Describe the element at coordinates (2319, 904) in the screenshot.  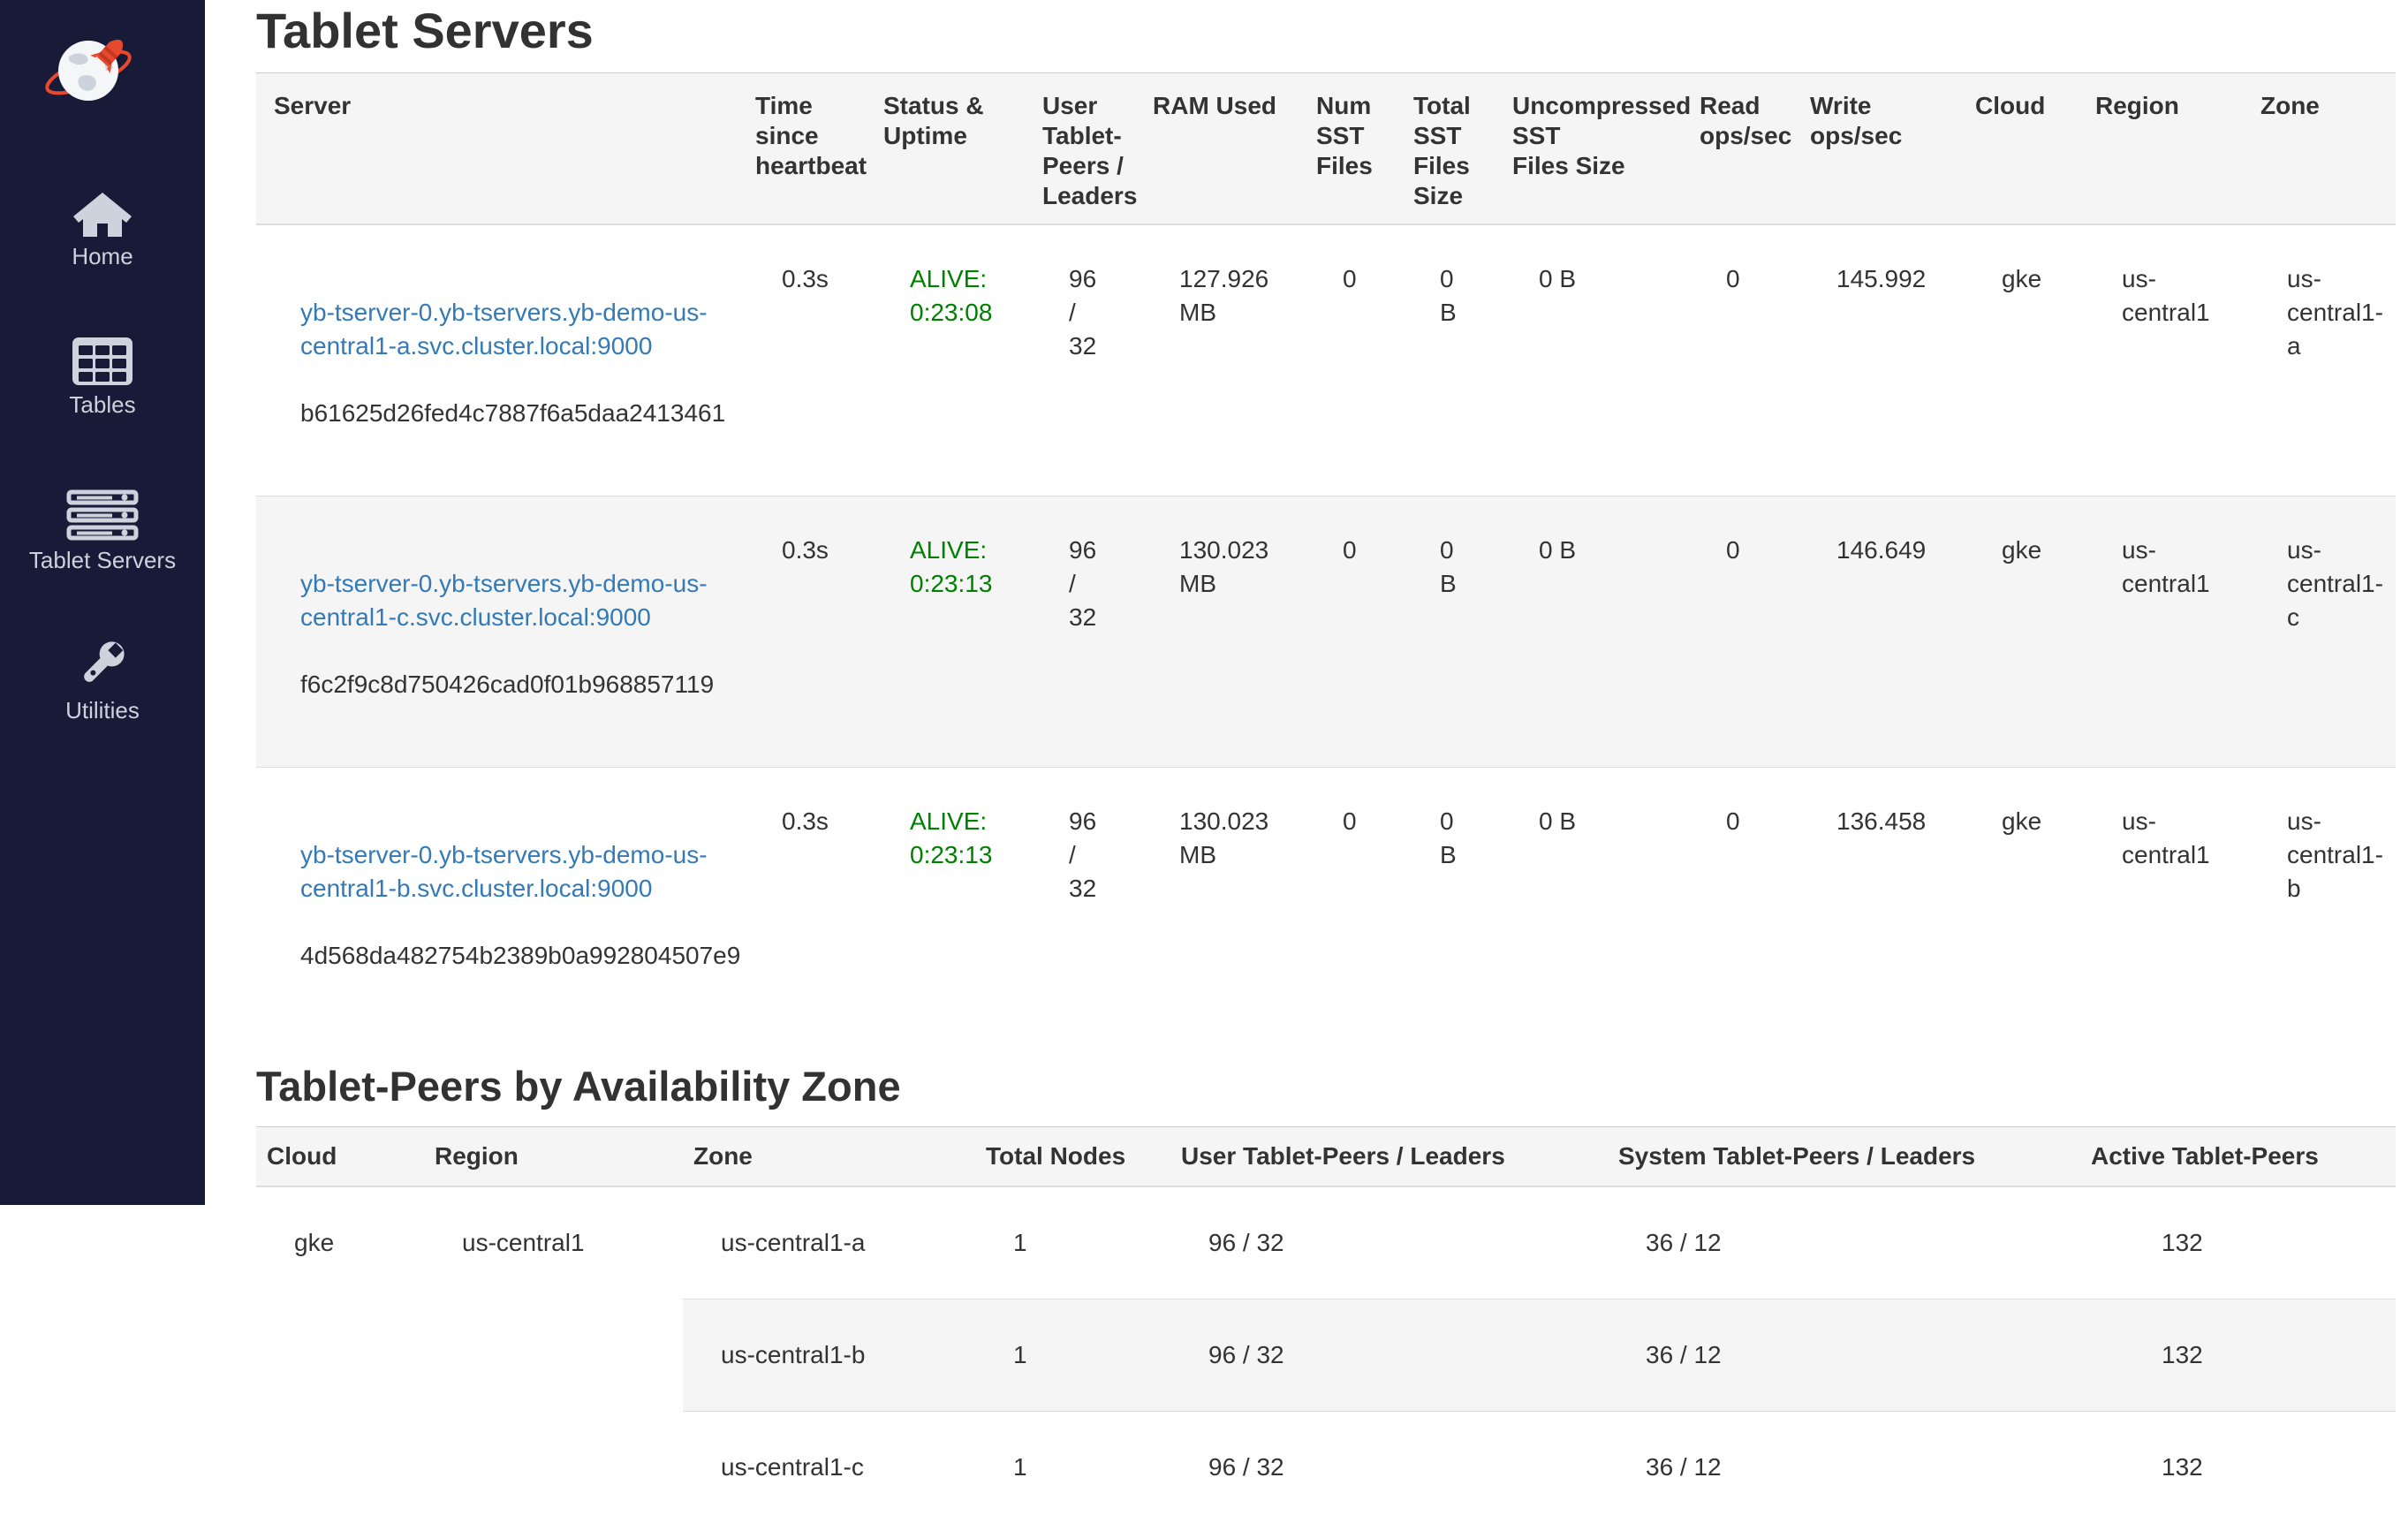
I see `zone-cell: us- central1- b` at that location.